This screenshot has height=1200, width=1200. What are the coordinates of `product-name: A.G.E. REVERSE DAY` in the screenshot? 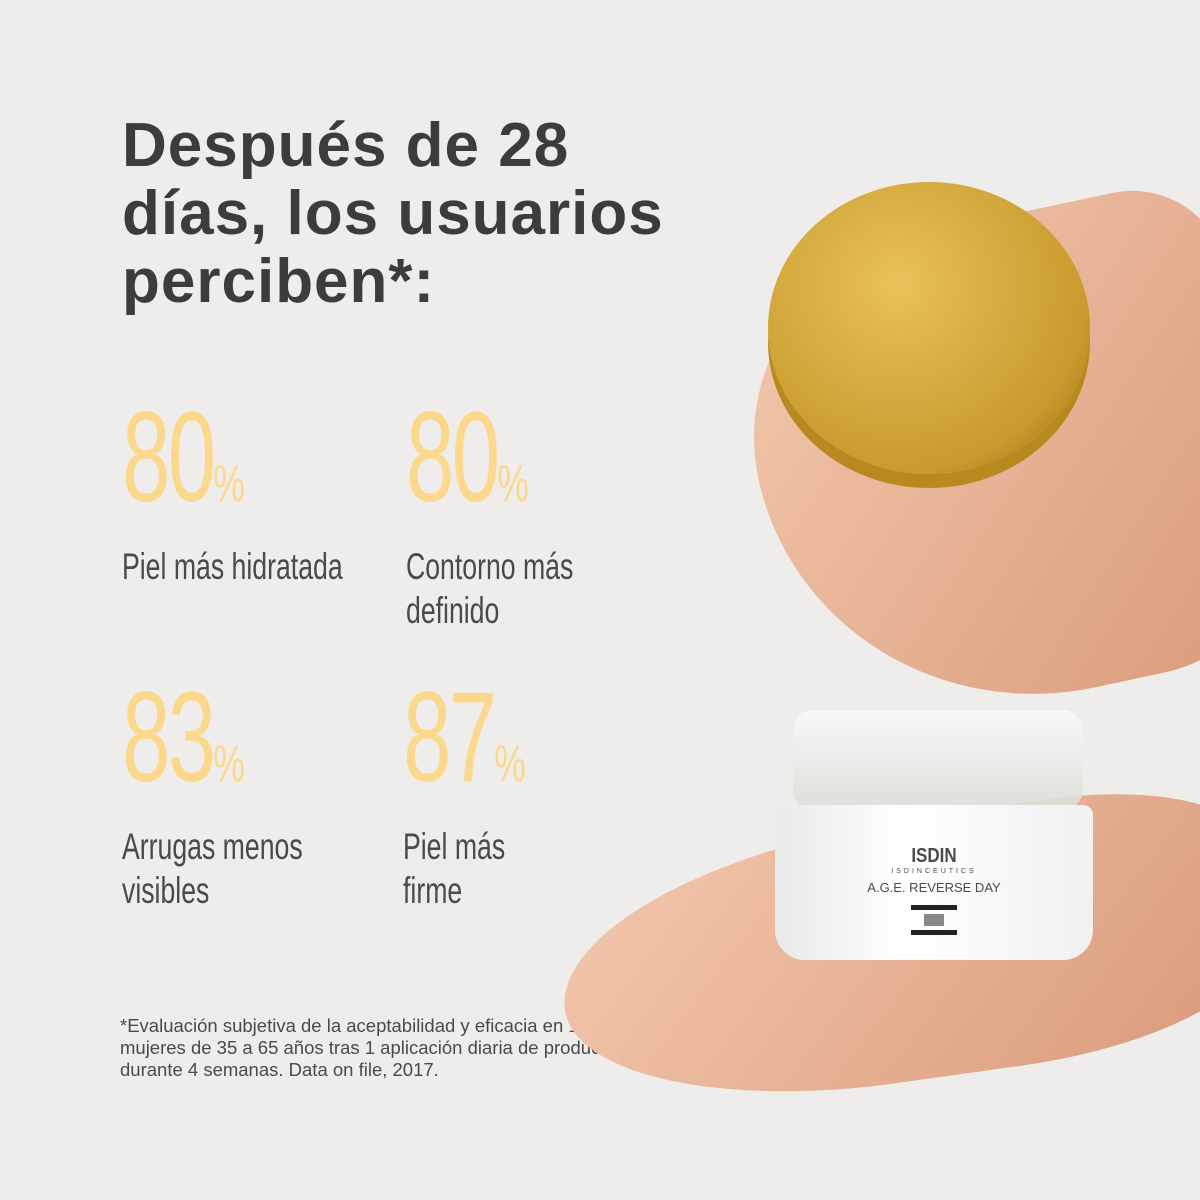 It's located at (934, 887).